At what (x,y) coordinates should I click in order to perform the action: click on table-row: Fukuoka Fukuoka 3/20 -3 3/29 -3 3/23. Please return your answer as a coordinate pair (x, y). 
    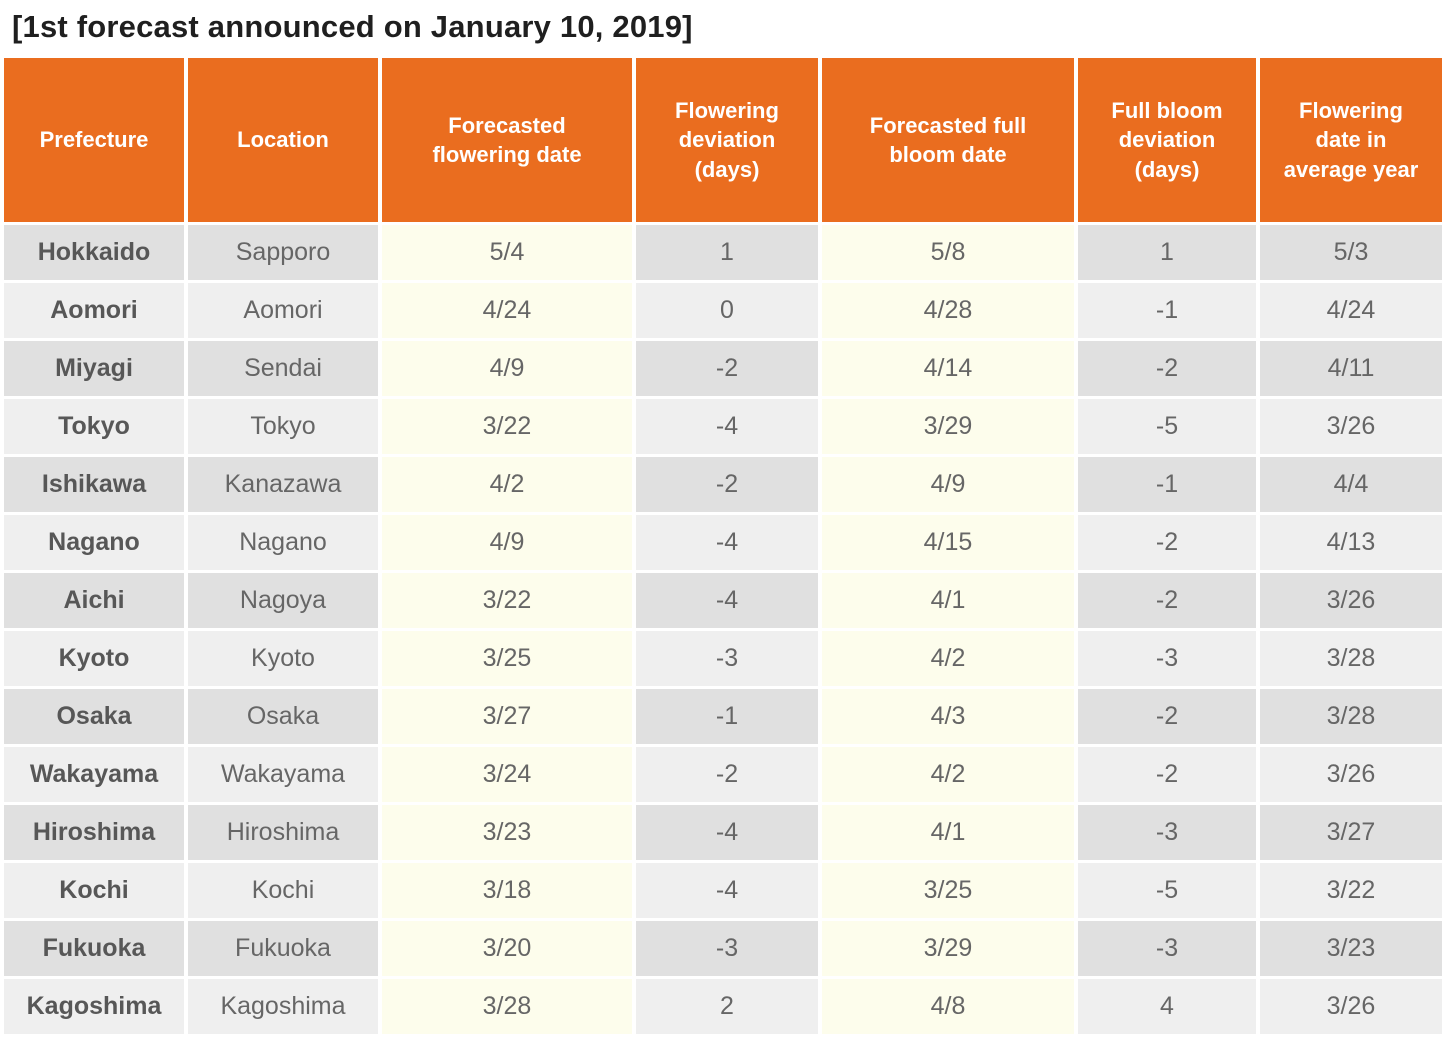
    Looking at the image, I should click on (723, 948).